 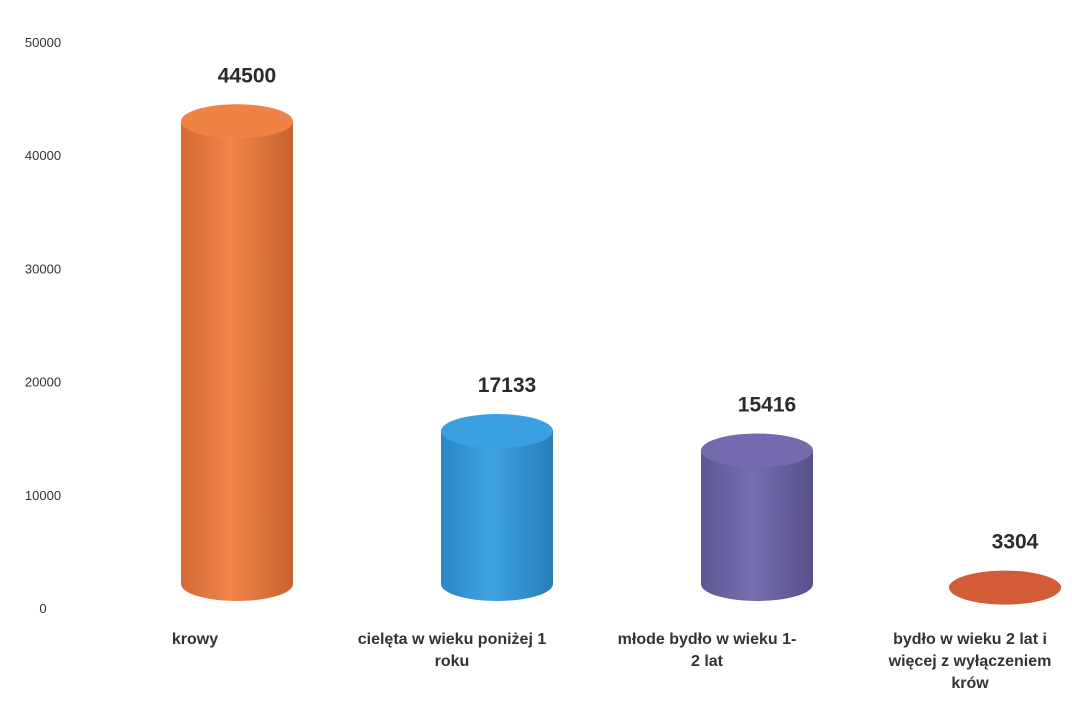 I want to click on category-label: krowy, so click(x=195, y=639).